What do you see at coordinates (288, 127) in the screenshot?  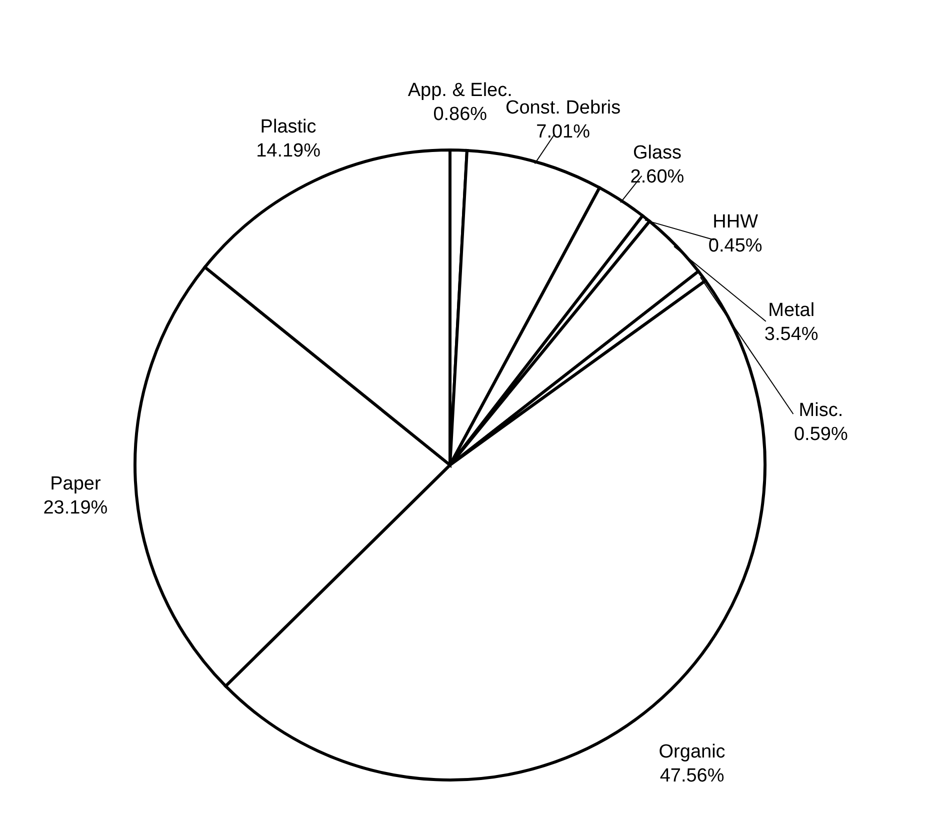 I see `slice-label: Plastic` at bounding box center [288, 127].